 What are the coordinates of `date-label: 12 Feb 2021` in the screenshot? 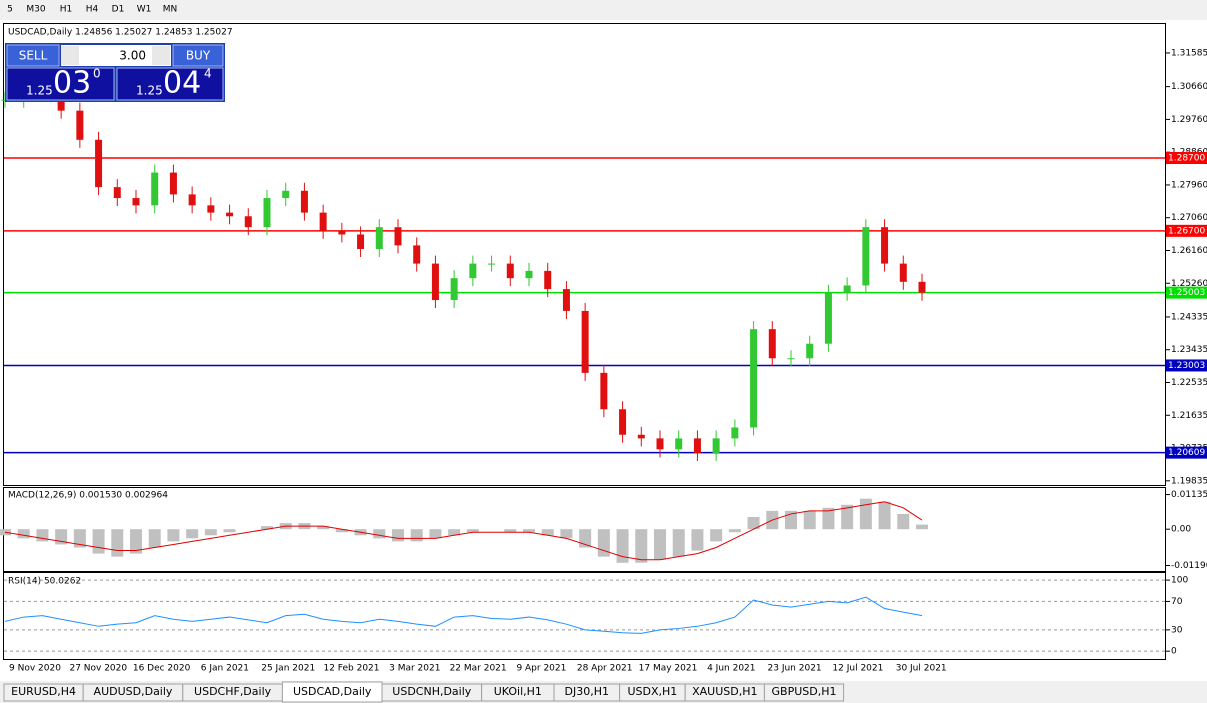 It's located at (351, 669).